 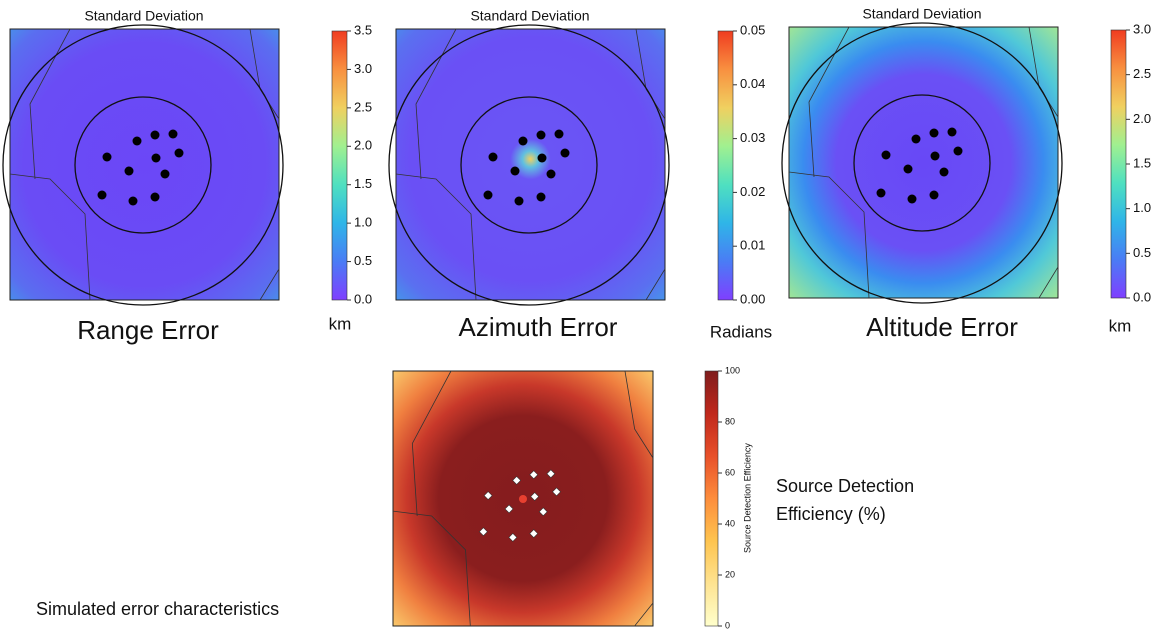 What do you see at coordinates (752, 245) in the screenshot?
I see `colorbar-tick-label: 0.01` at bounding box center [752, 245].